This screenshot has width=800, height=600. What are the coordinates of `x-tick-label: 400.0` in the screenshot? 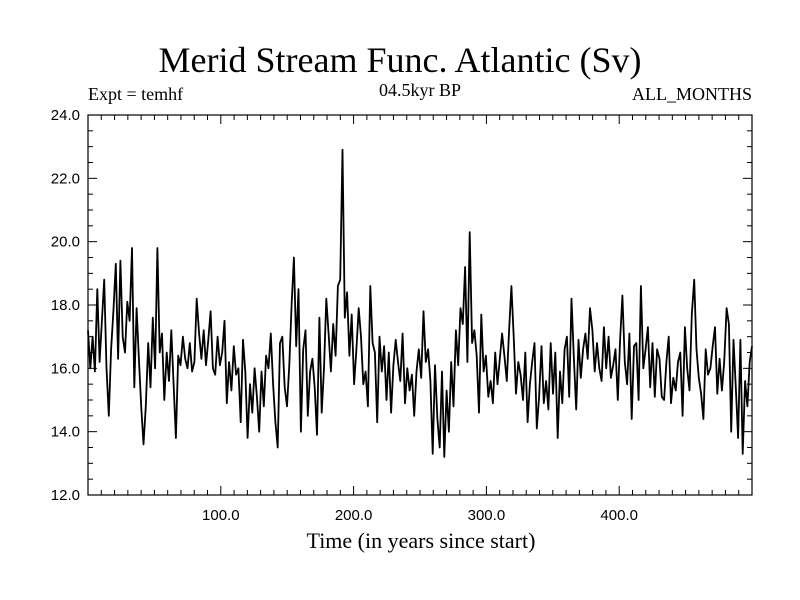 It's located at (619, 515).